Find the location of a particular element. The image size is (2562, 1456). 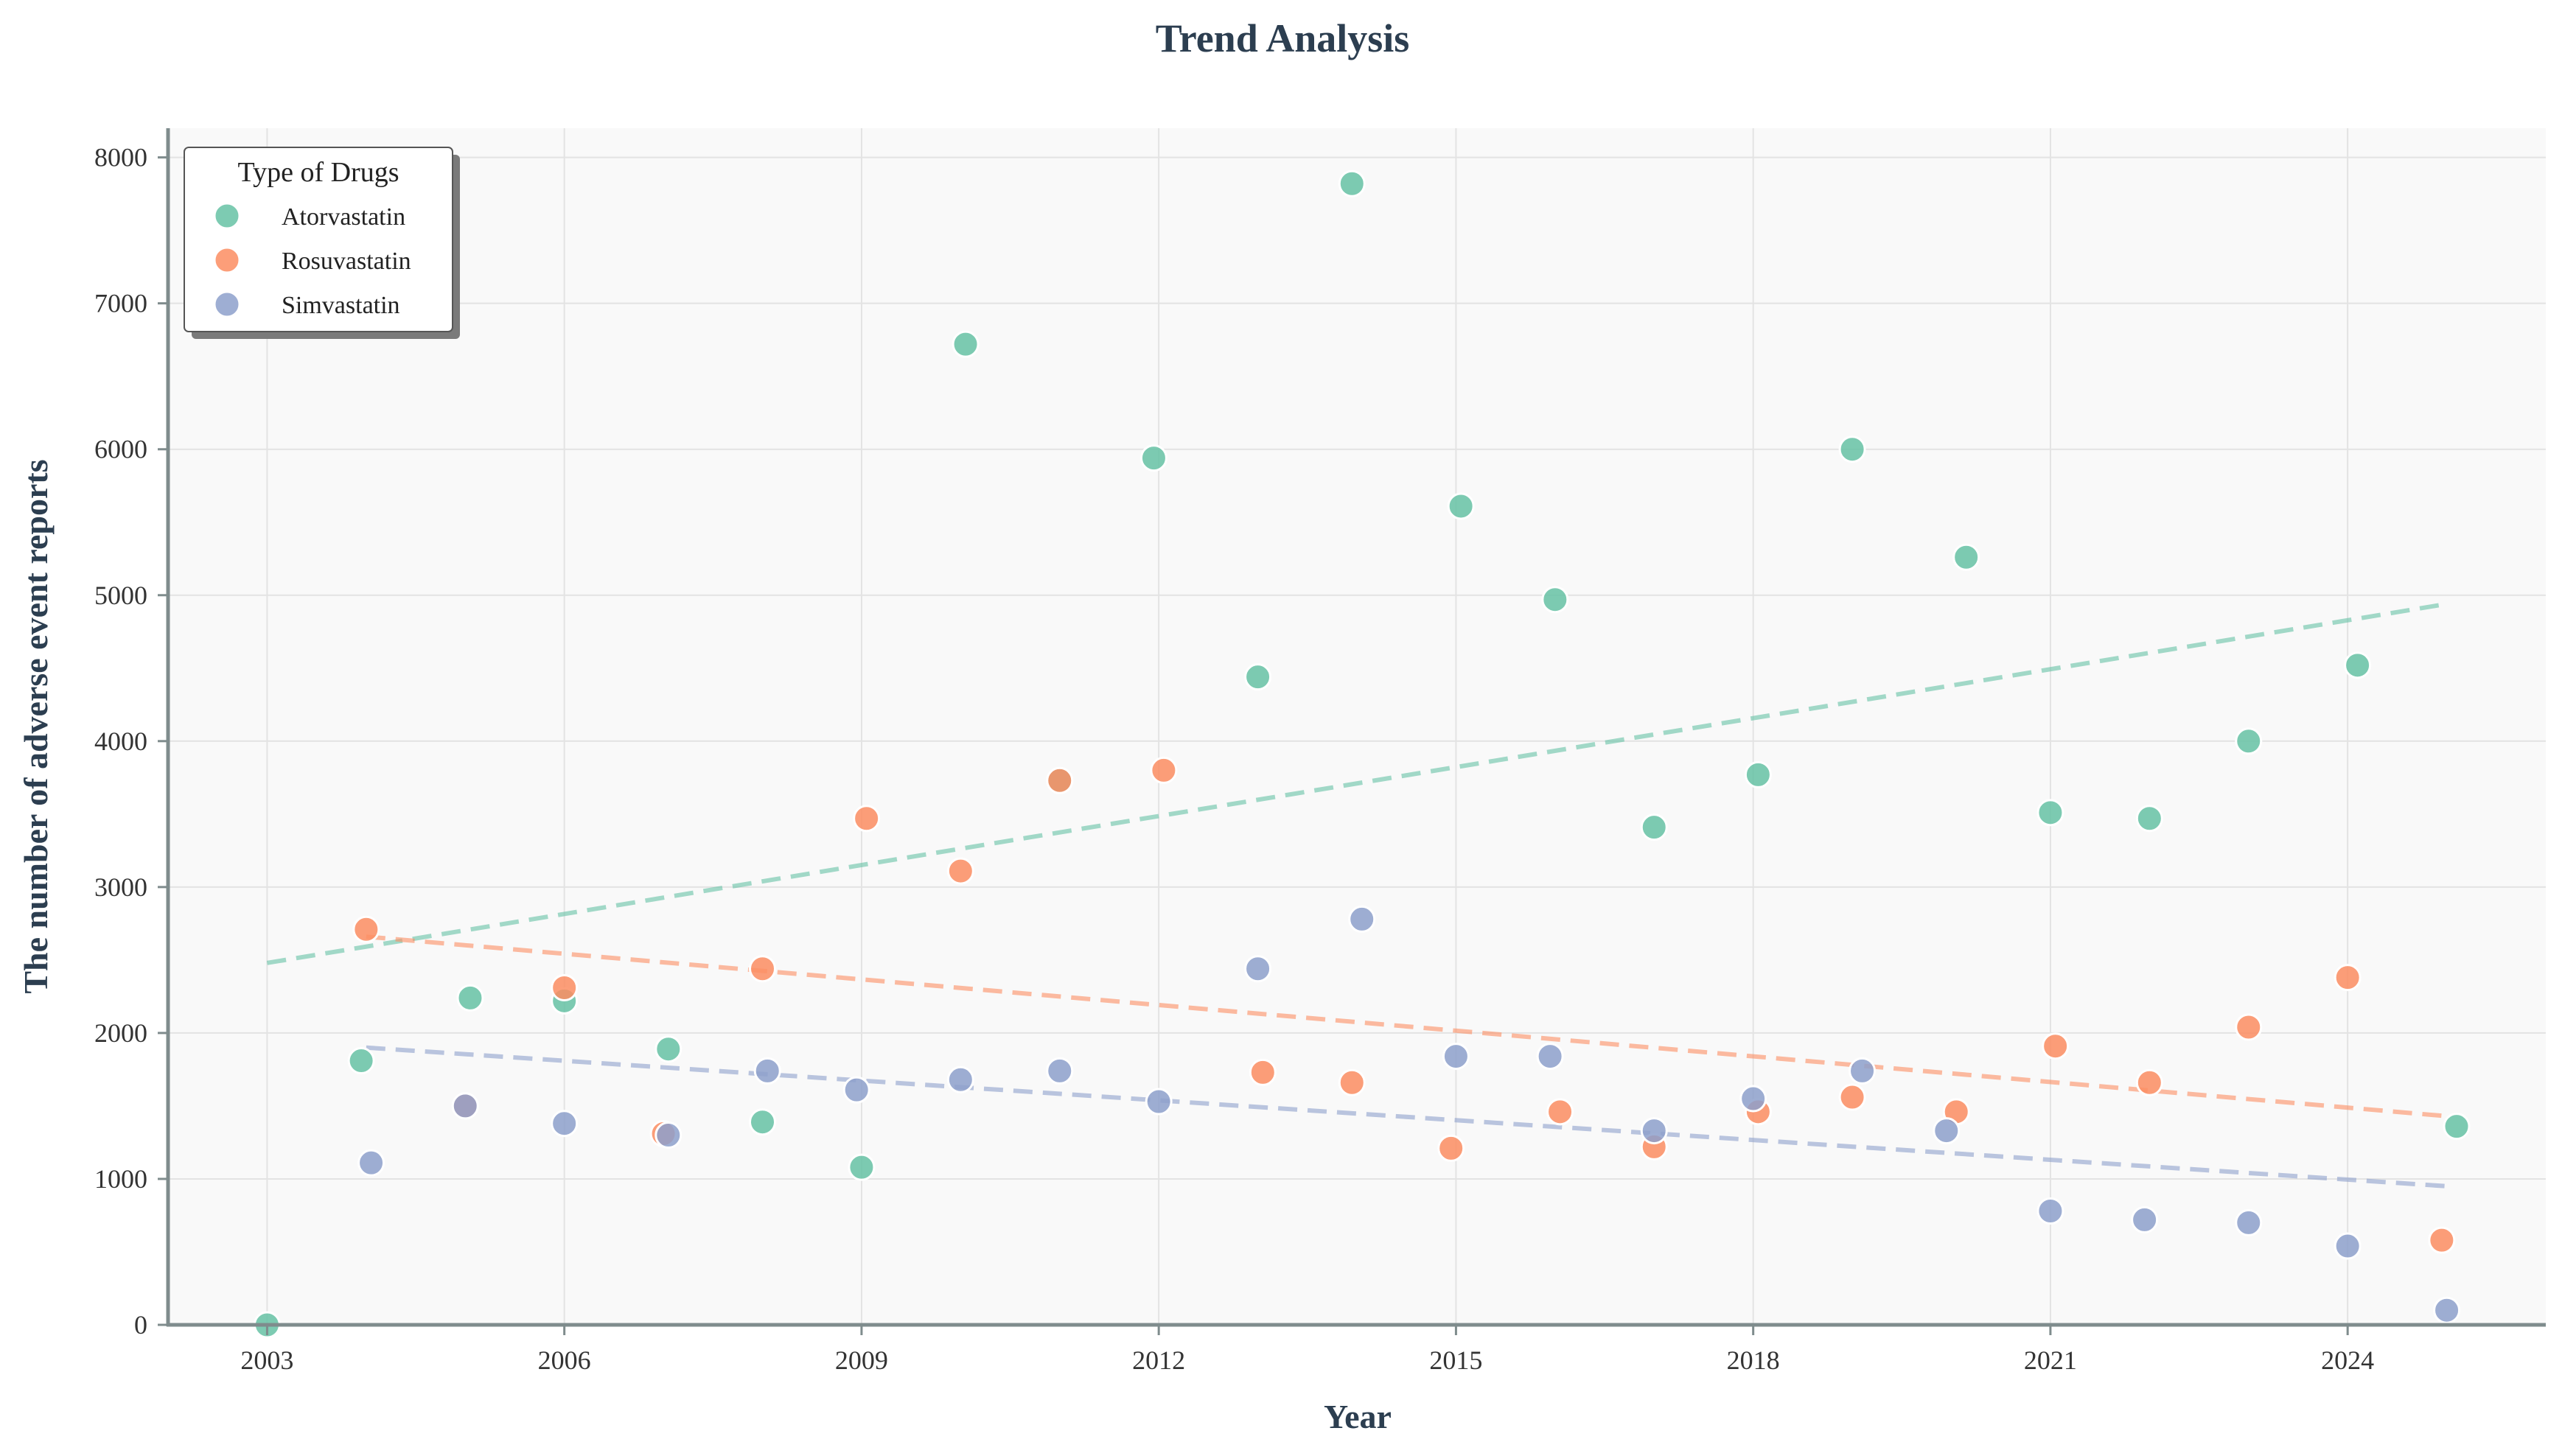

x-tick-label: 2003 is located at coordinates (266, 1360).